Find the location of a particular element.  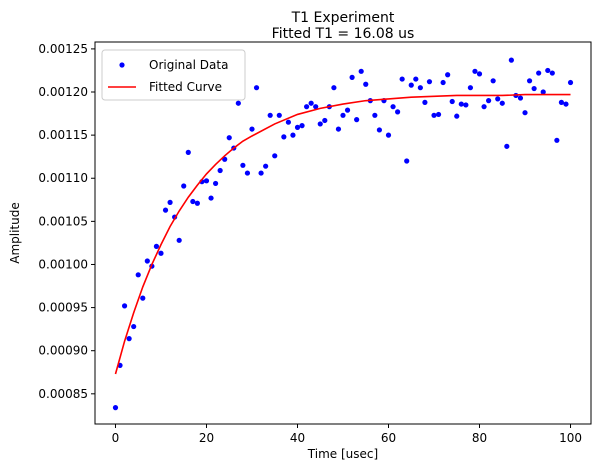

x-axis: 0 20 40 60 80 100 is located at coordinates (347, 434).